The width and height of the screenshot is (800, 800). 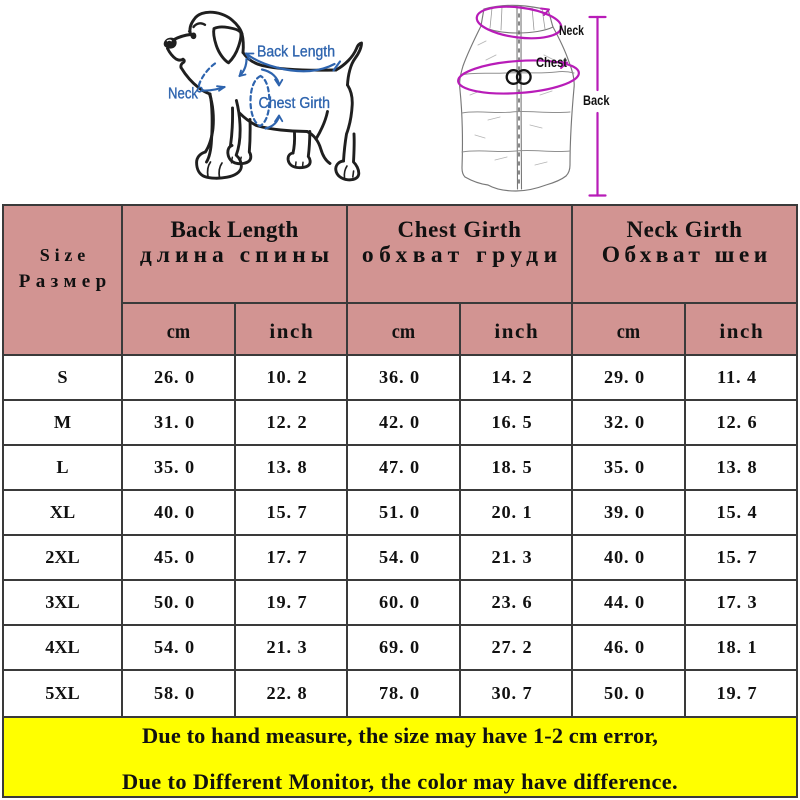 What do you see at coordinates (296, 52) in the screenshot?
I see `svg-text: Back Length` at bounding box center [296, 52].